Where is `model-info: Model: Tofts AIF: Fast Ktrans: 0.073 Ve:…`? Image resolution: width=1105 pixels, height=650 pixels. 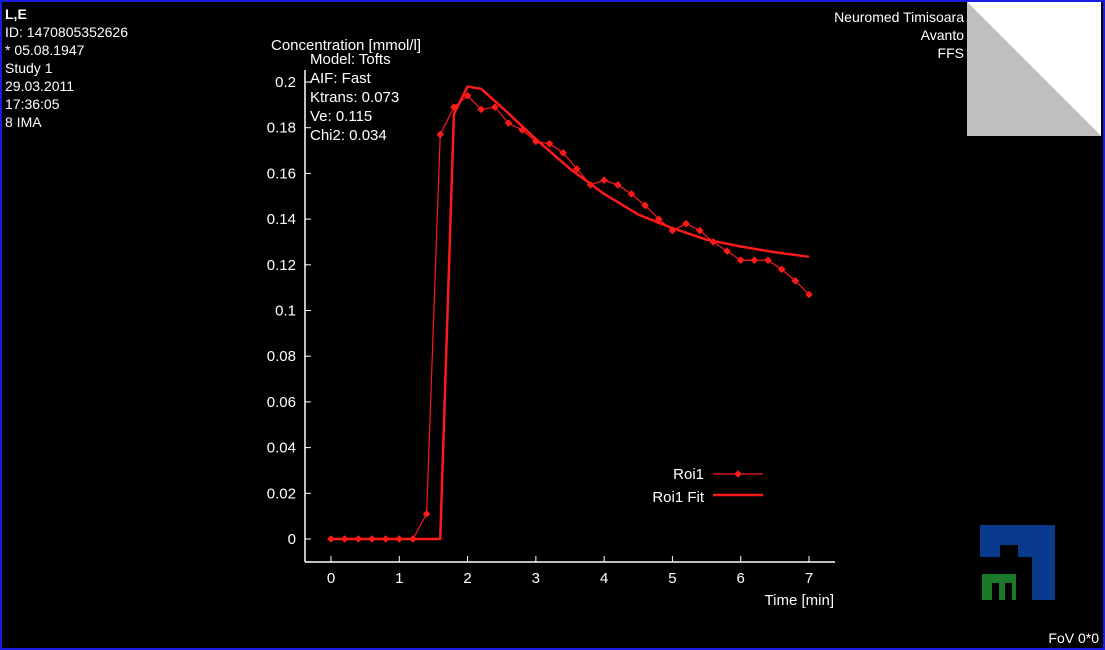
model-info: Model: Tofts AIF: Fast Ktrans: 0.073 Ve:… is located at coordinates (354, 97).